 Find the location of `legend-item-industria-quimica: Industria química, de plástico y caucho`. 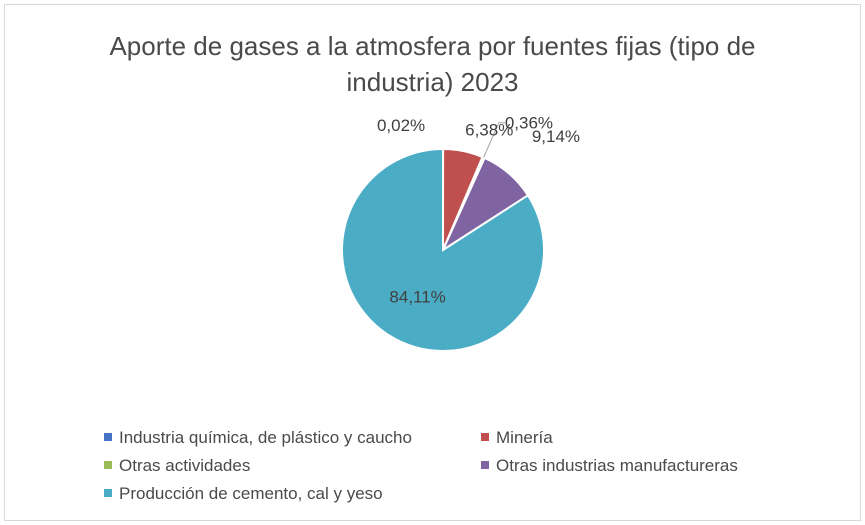

legend-item-industria-quimica: Industria química, de plástico y caucho is located at coordinates (258, 438).